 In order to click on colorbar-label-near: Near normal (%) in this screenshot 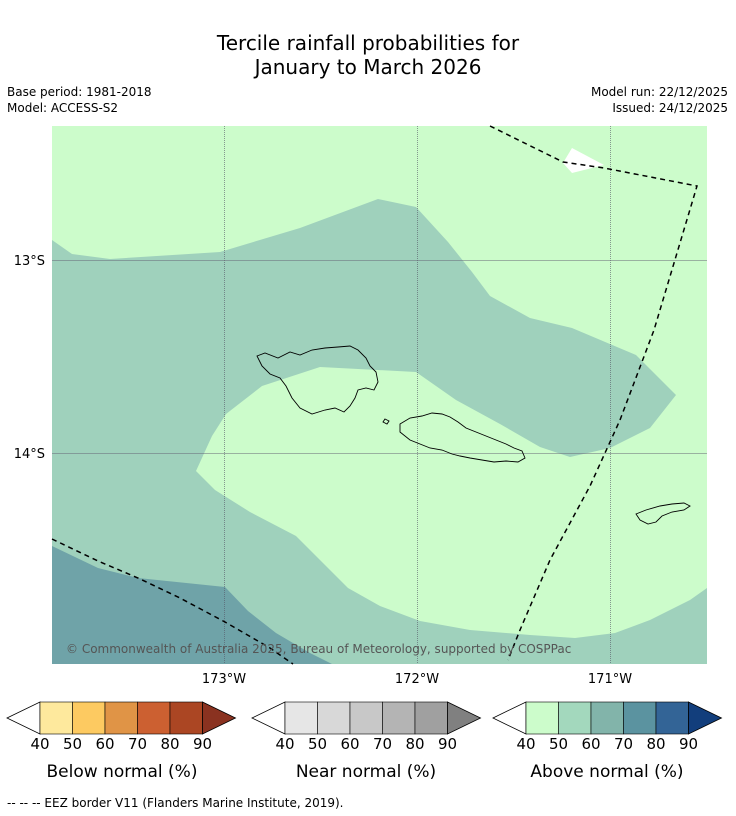, I will do `click(366, 772)`.